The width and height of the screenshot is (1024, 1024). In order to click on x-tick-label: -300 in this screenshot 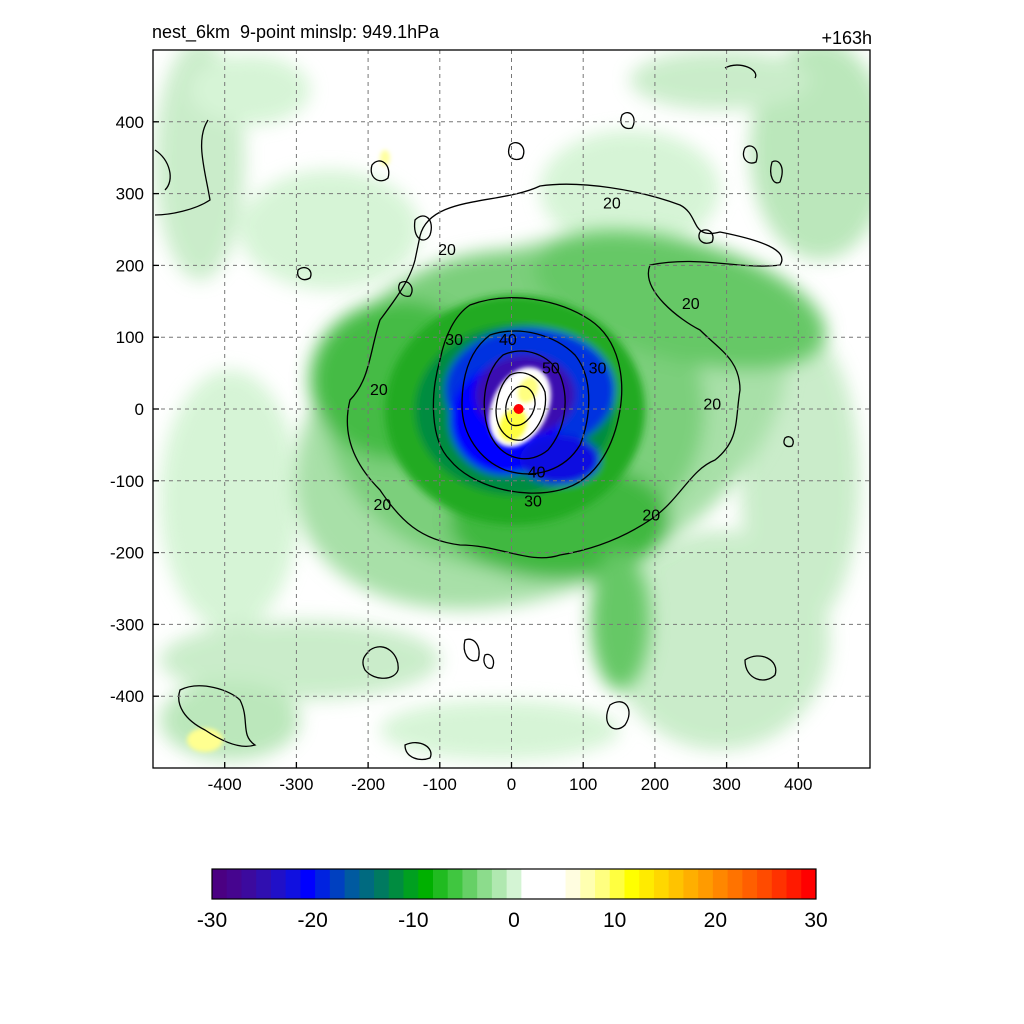, I will do `click(296, 784)`.